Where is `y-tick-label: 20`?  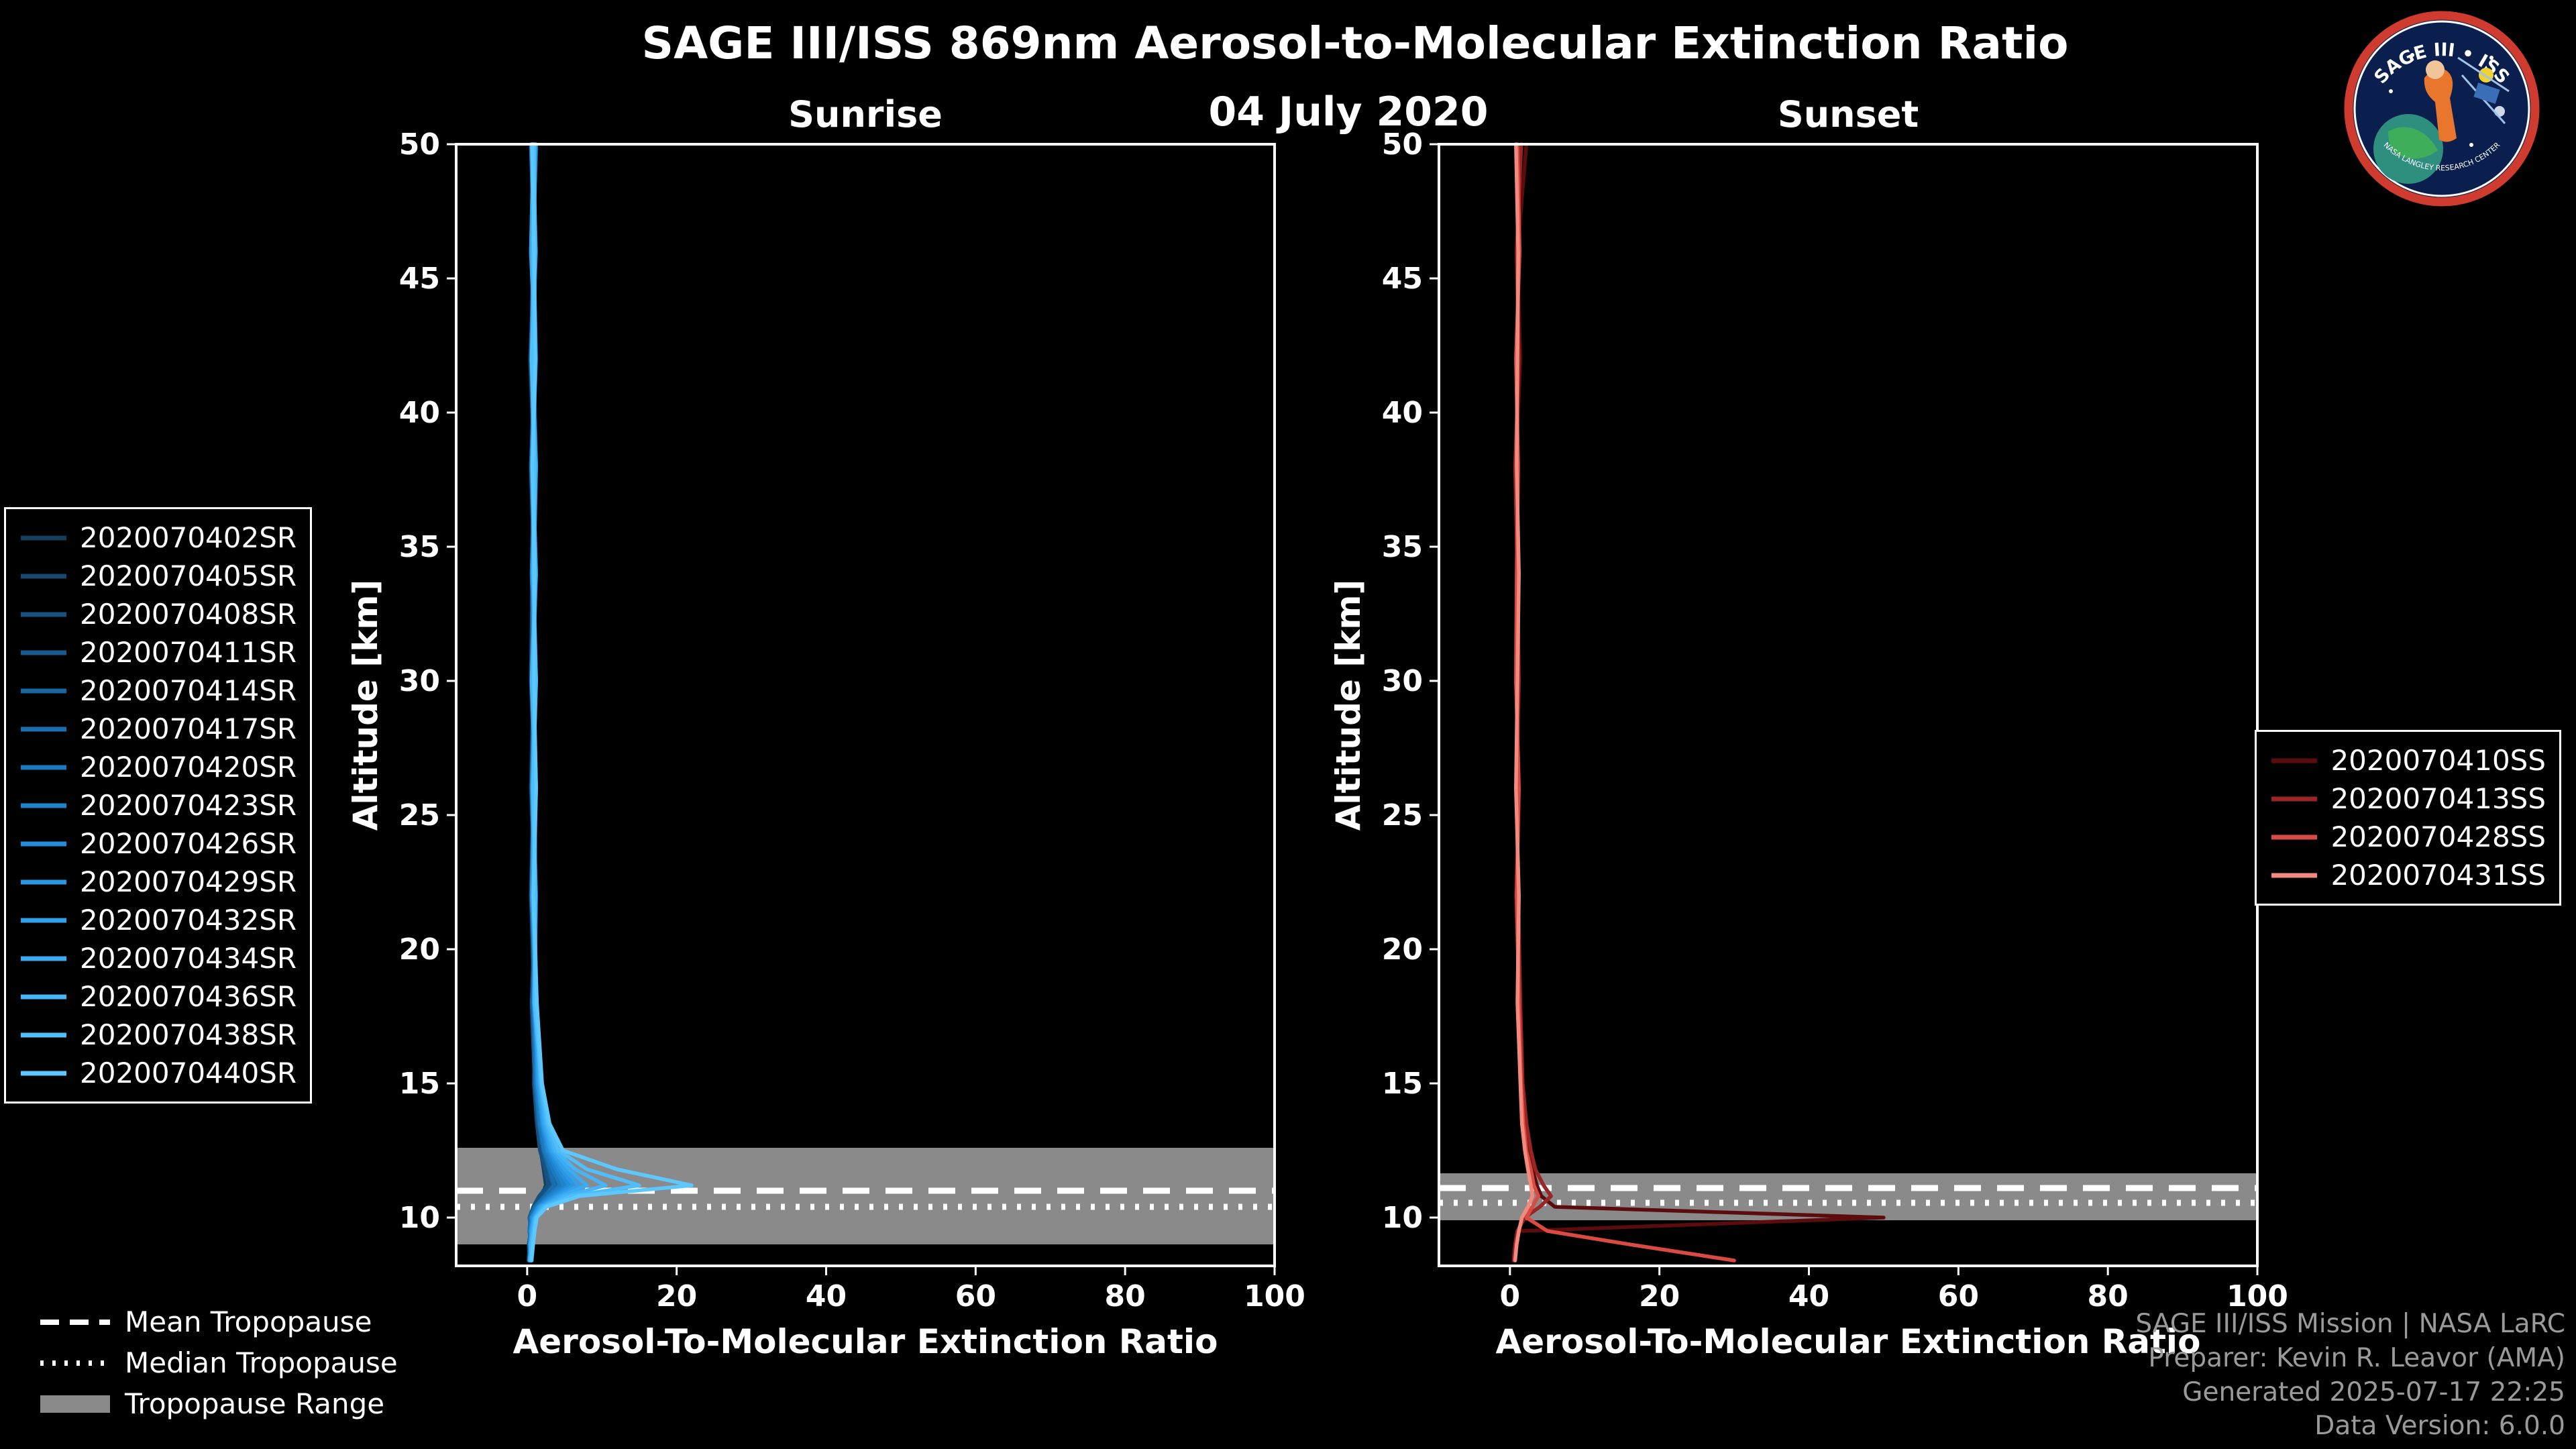
y-tick-label: 20 is located at coordinates (1402, 949).